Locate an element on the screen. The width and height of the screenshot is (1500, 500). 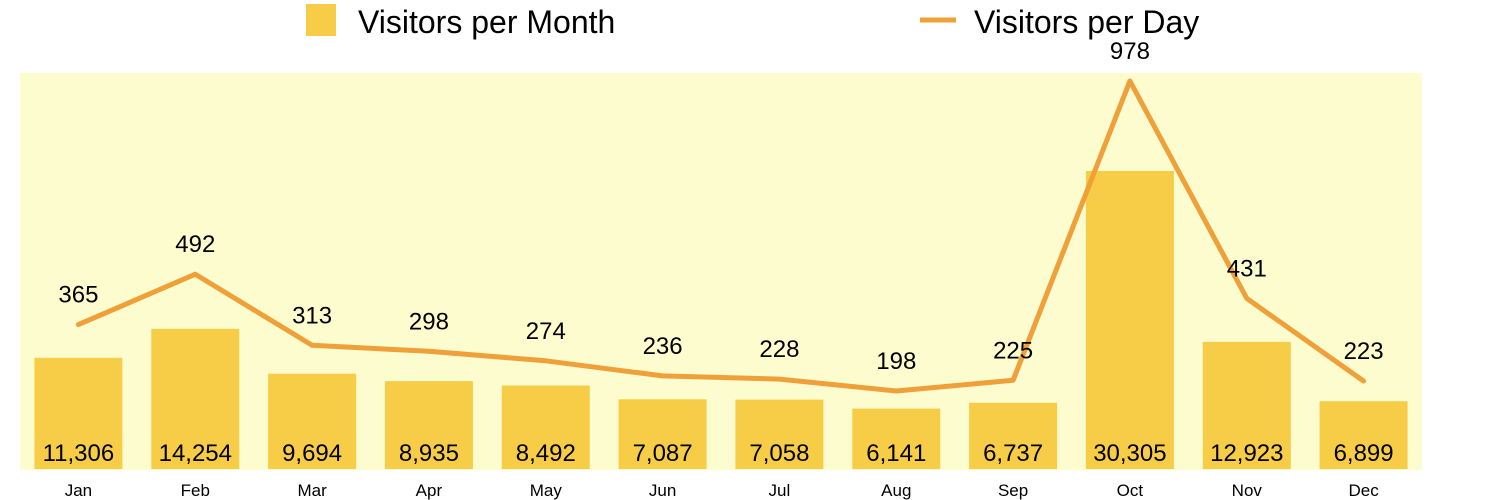
x-tick-mar: Mar is located at coordinates (312, 490).